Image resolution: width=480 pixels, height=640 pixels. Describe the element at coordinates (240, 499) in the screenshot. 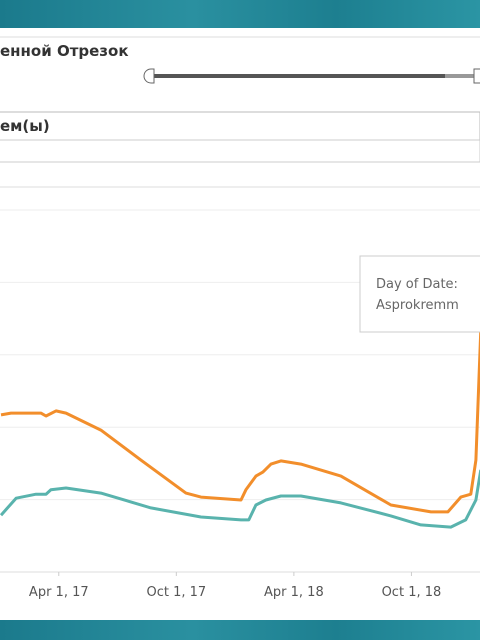

I see `series-line` at that location.